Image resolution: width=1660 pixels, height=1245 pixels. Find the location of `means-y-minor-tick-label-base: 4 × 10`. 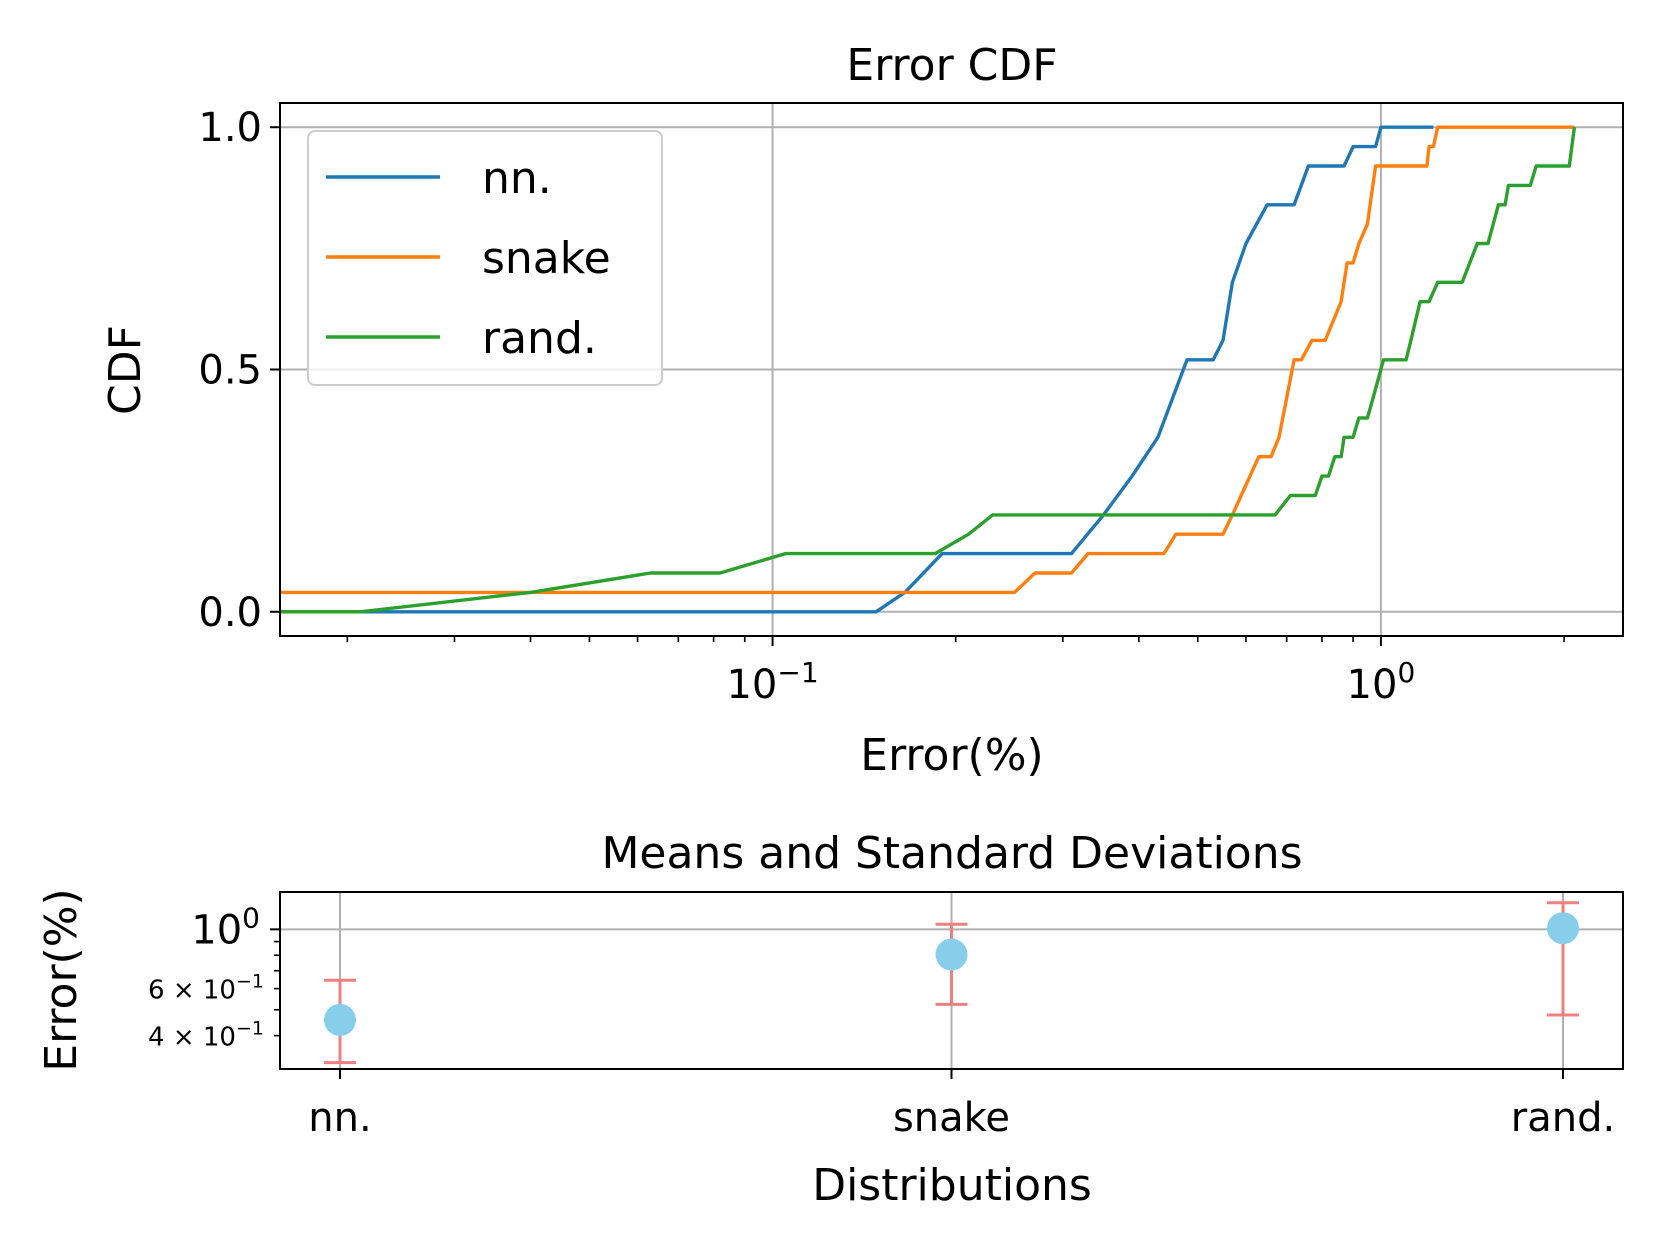

means-y-minor-tick-label-base: 4 × 10 is located at coordinates (192, 1038).